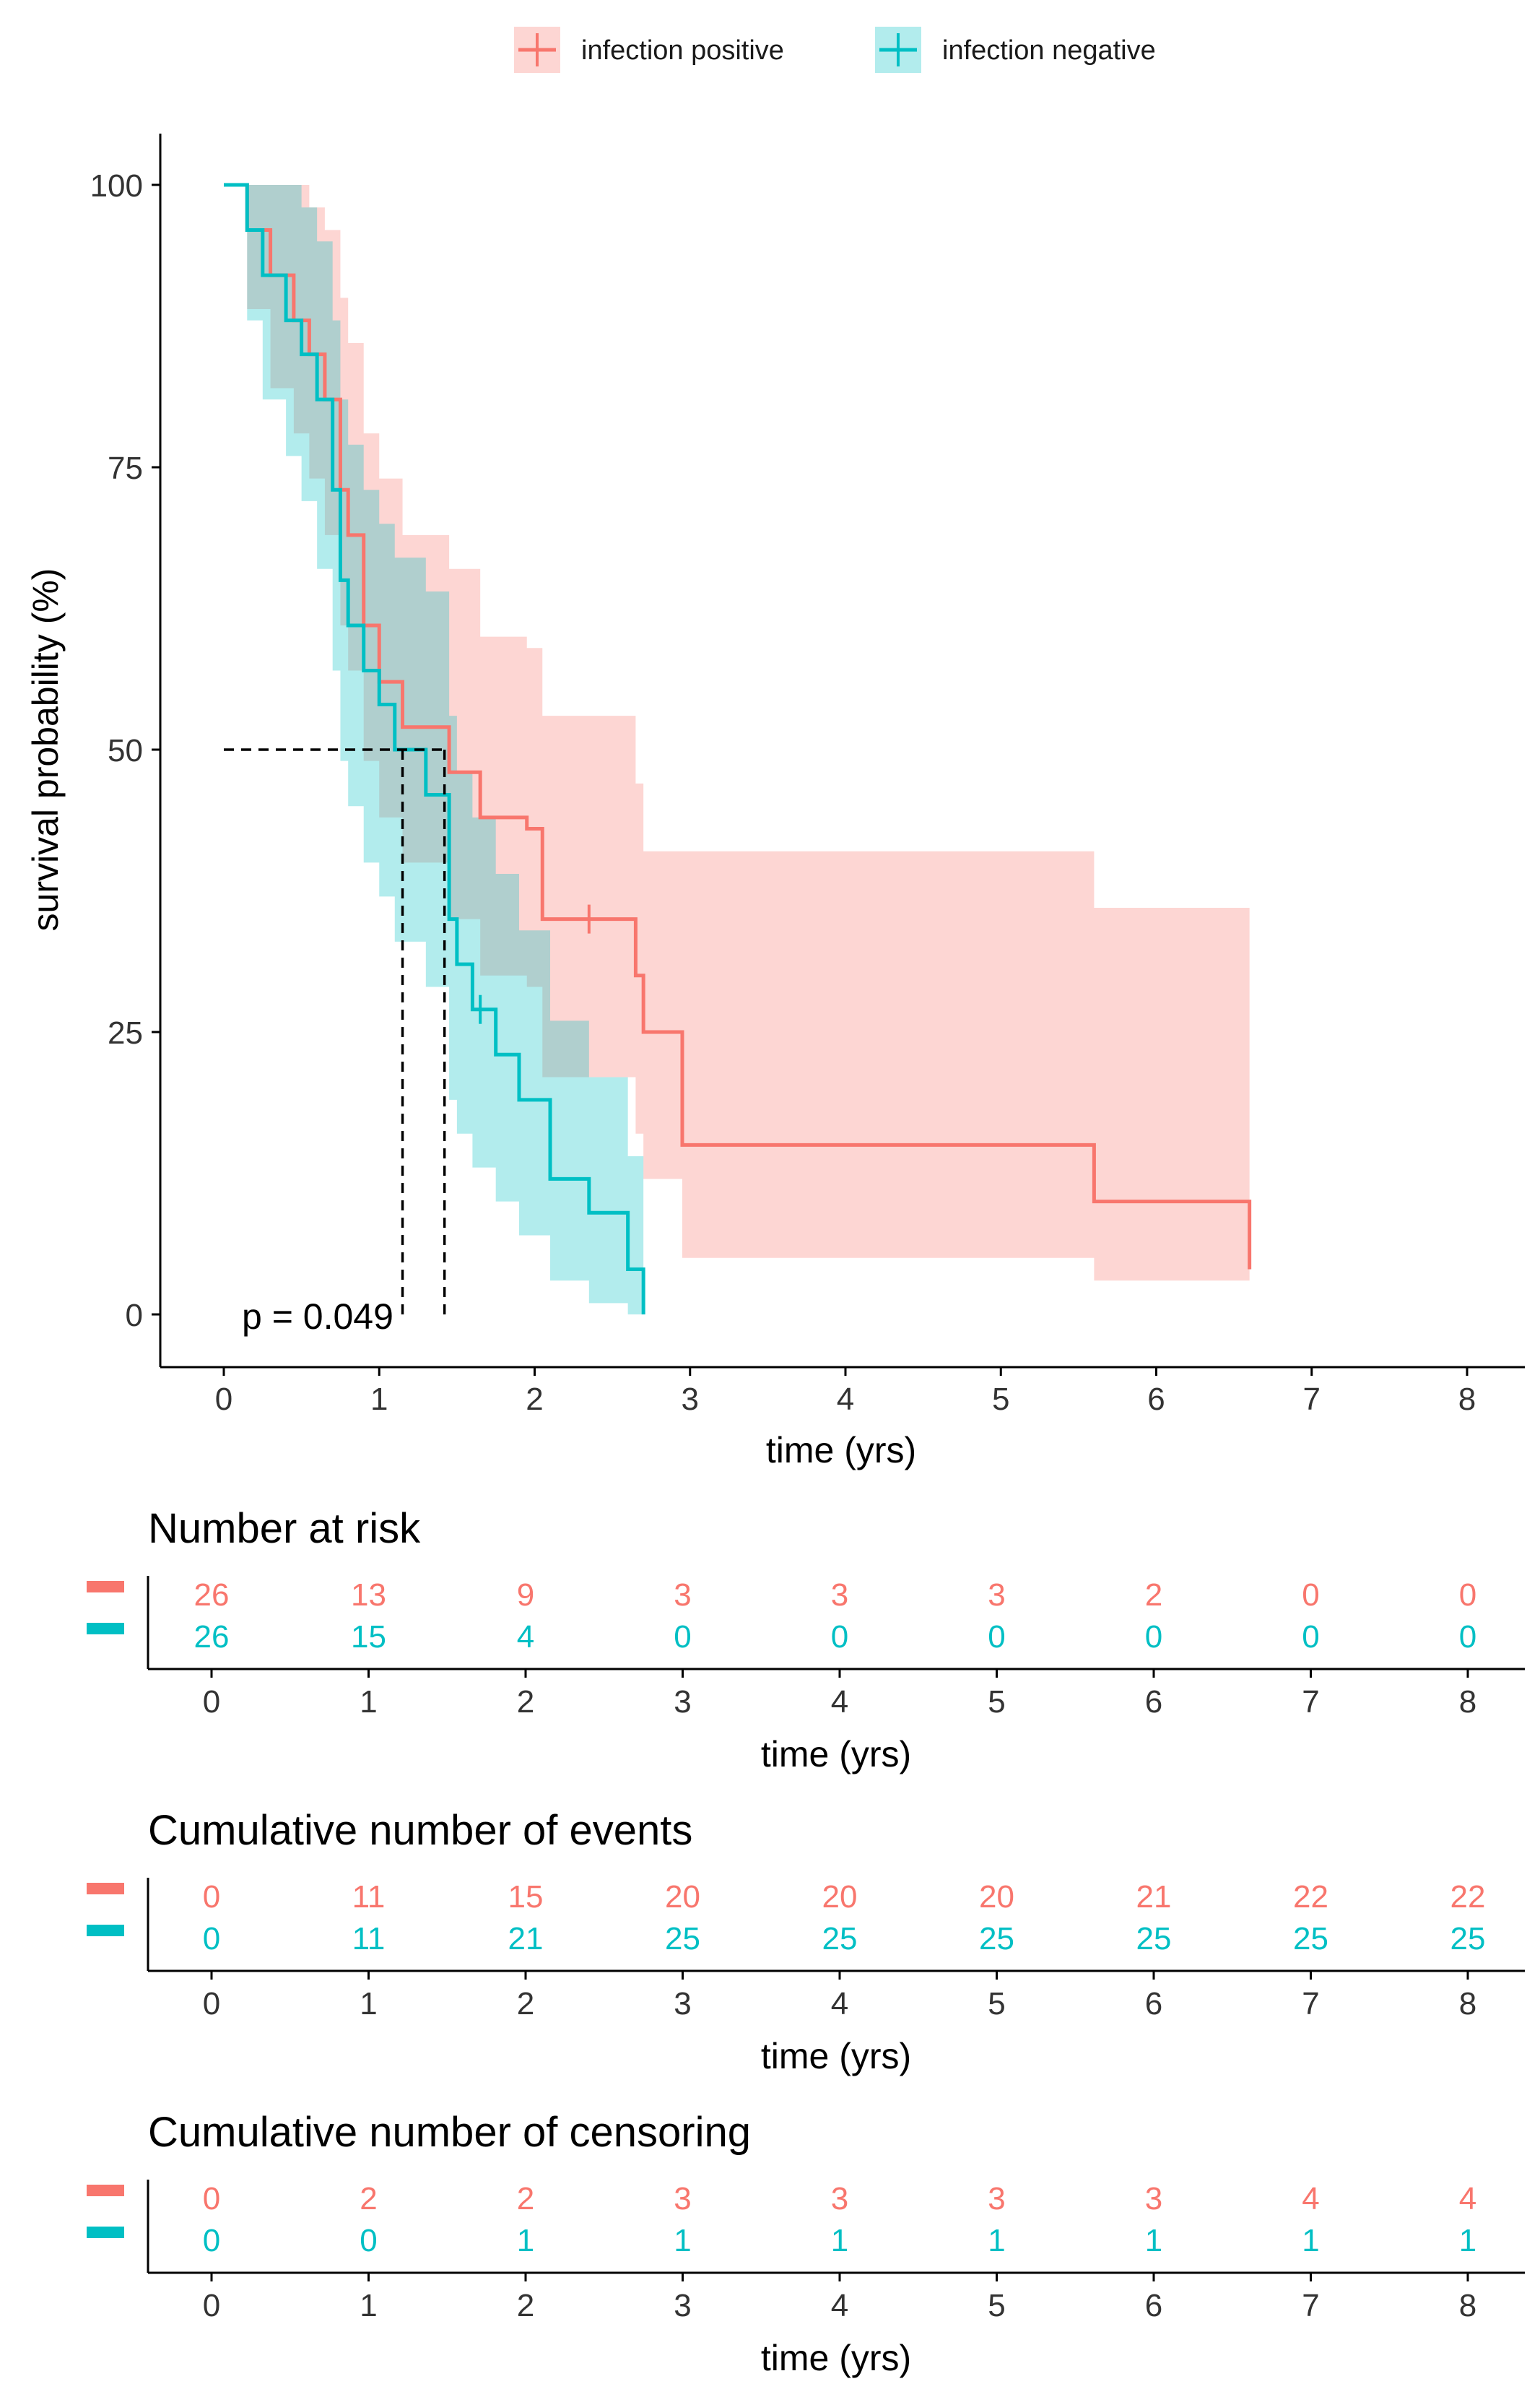  I want to click on table-cell-negative: 4, so click(525, 1637).